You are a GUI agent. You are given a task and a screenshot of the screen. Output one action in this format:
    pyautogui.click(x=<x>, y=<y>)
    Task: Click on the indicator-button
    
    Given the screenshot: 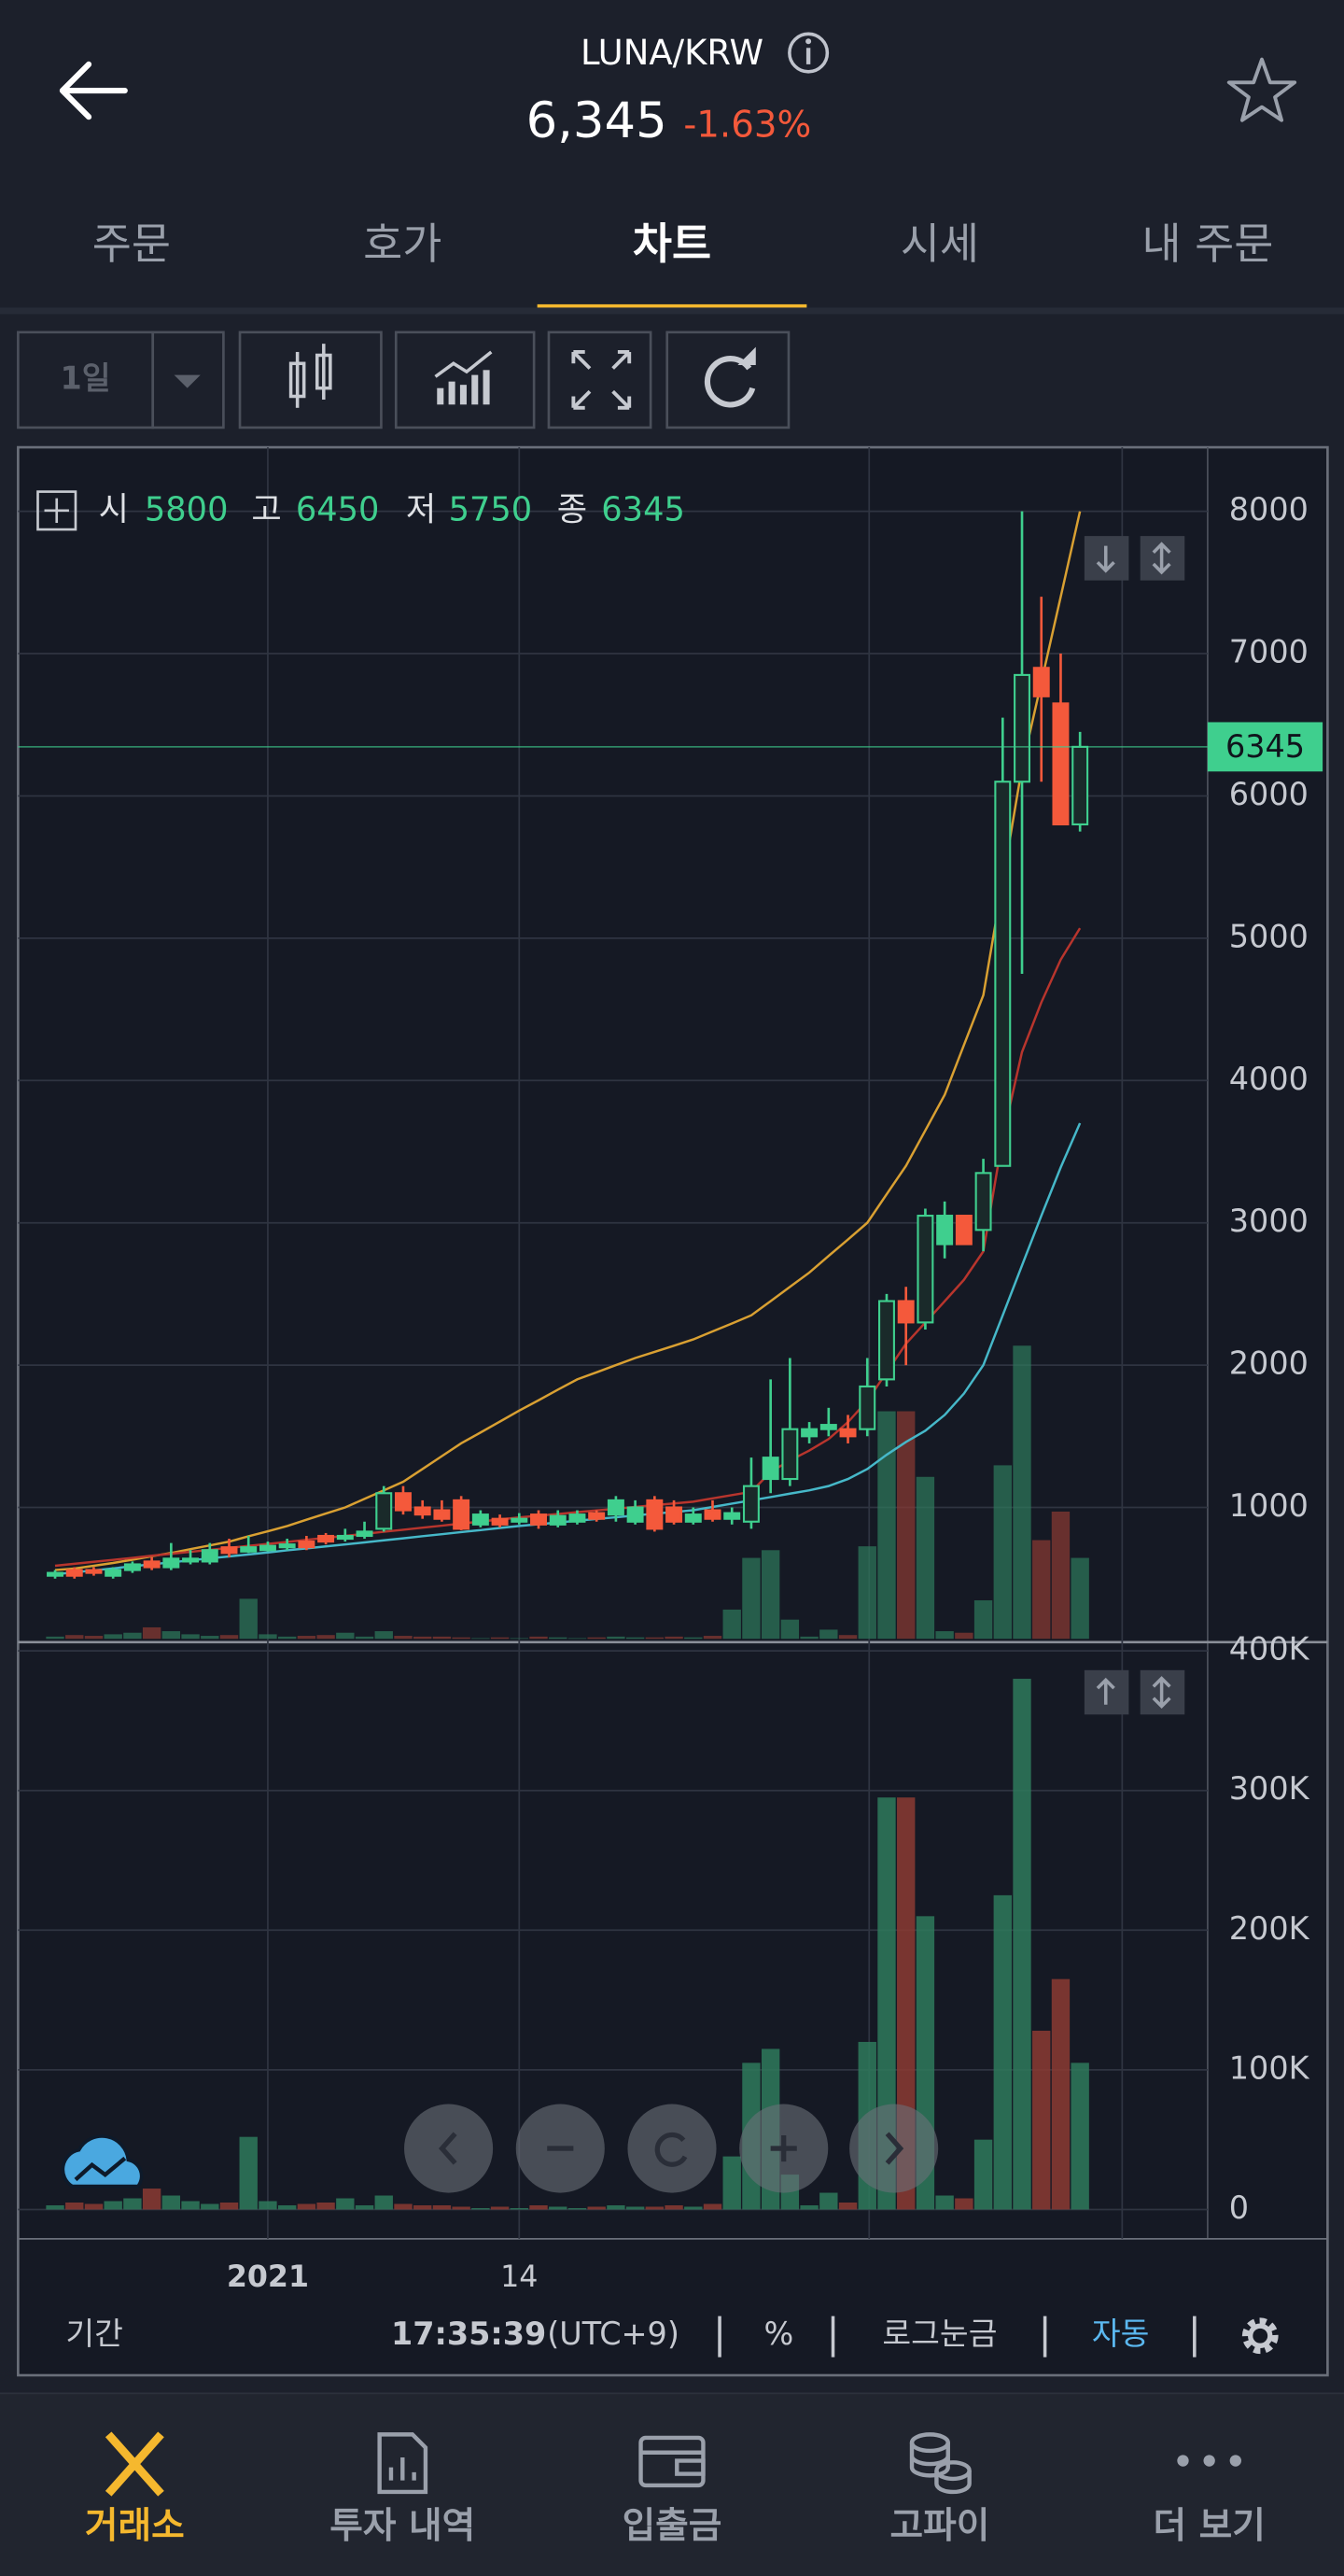 What is the action you would take?
    pyautogui.click(x=465, y=380)
    